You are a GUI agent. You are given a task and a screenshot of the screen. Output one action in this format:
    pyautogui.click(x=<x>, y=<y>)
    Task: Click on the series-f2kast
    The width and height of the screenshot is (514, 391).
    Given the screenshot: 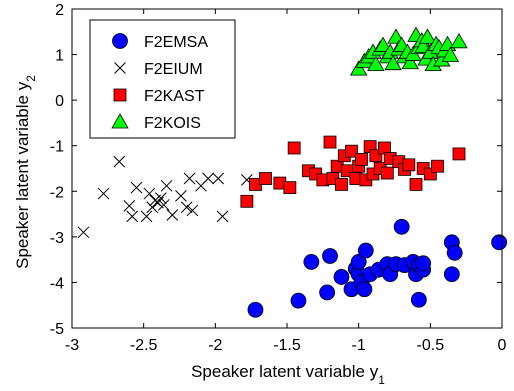 What is the action you would take?
    pyautogui.click(x=353, y=171)
    